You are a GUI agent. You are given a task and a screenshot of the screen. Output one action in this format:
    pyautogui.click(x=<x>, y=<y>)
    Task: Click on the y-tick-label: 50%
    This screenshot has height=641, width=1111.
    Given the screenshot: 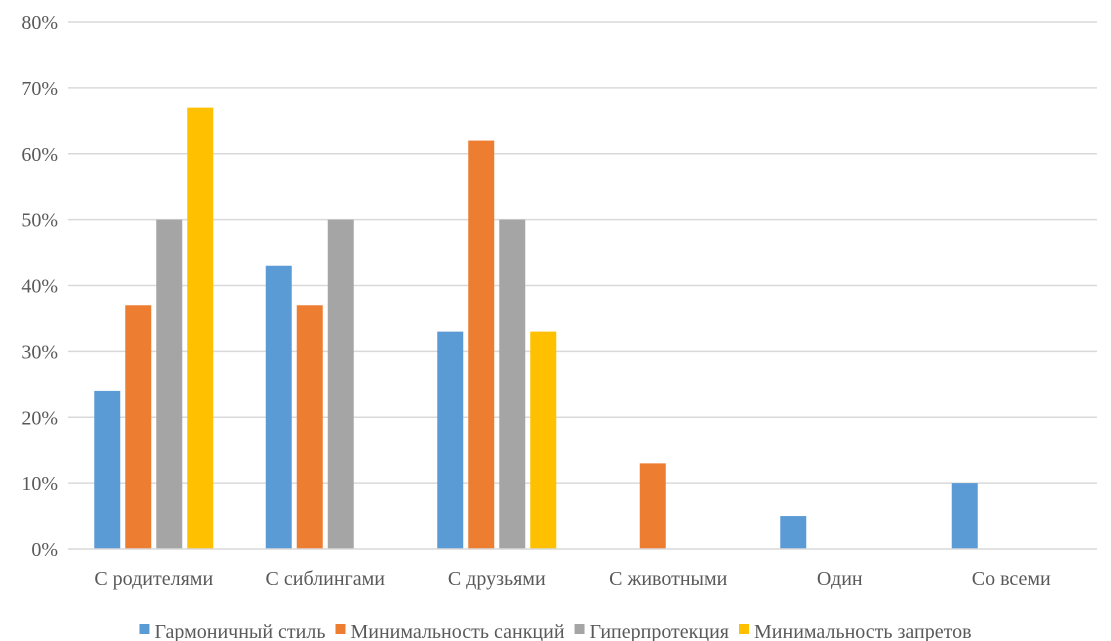 What is the action you would take?
    pyautogui.click(x=39, y=221)
    